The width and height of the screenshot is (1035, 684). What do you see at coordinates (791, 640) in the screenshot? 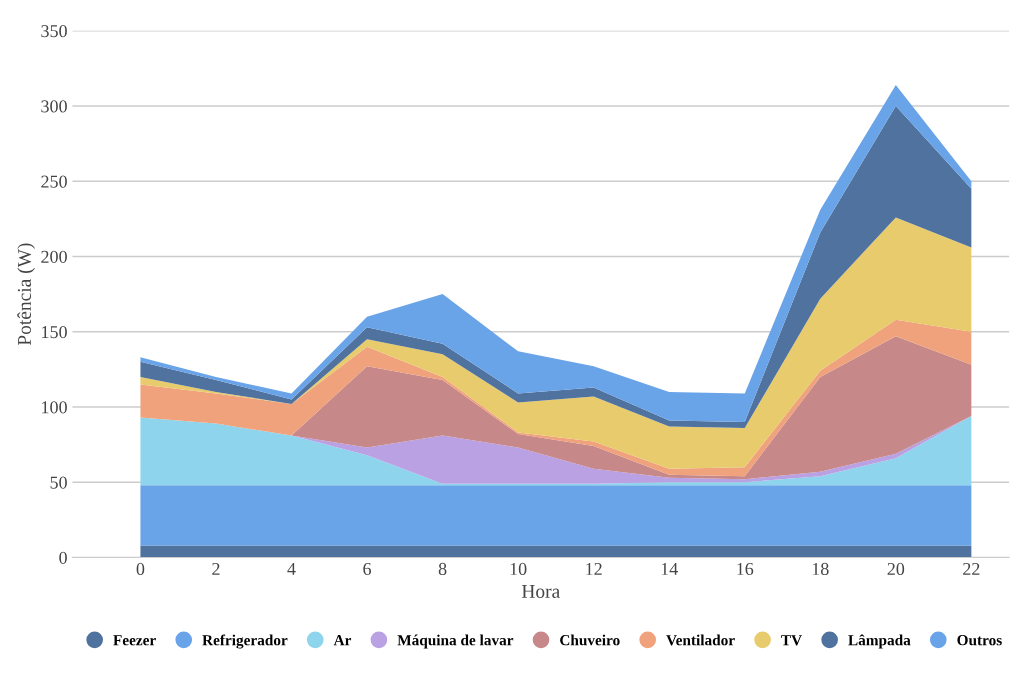
I see `legend-label: TV` at bounding box center [791, 640].